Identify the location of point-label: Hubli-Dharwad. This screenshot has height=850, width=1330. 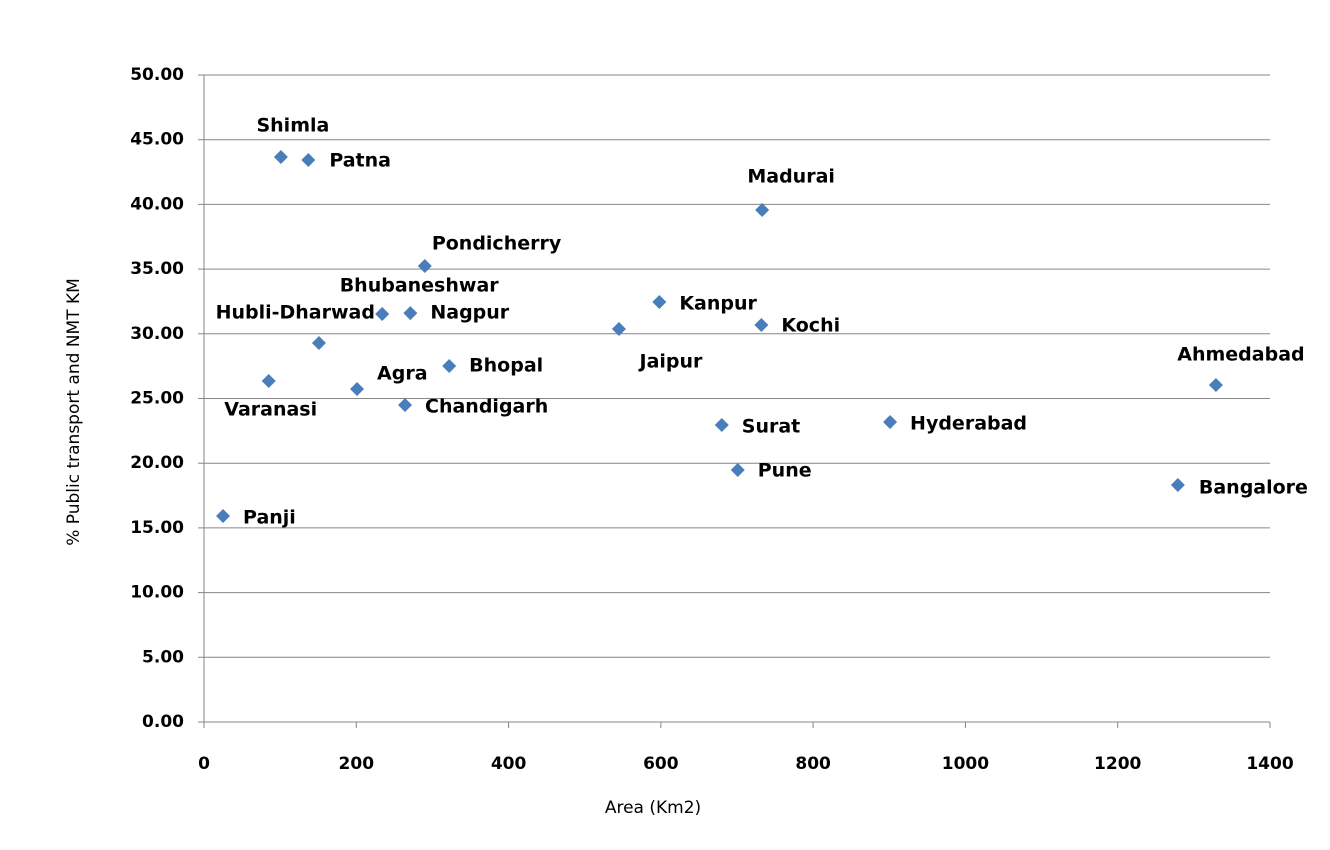
(295, 312).